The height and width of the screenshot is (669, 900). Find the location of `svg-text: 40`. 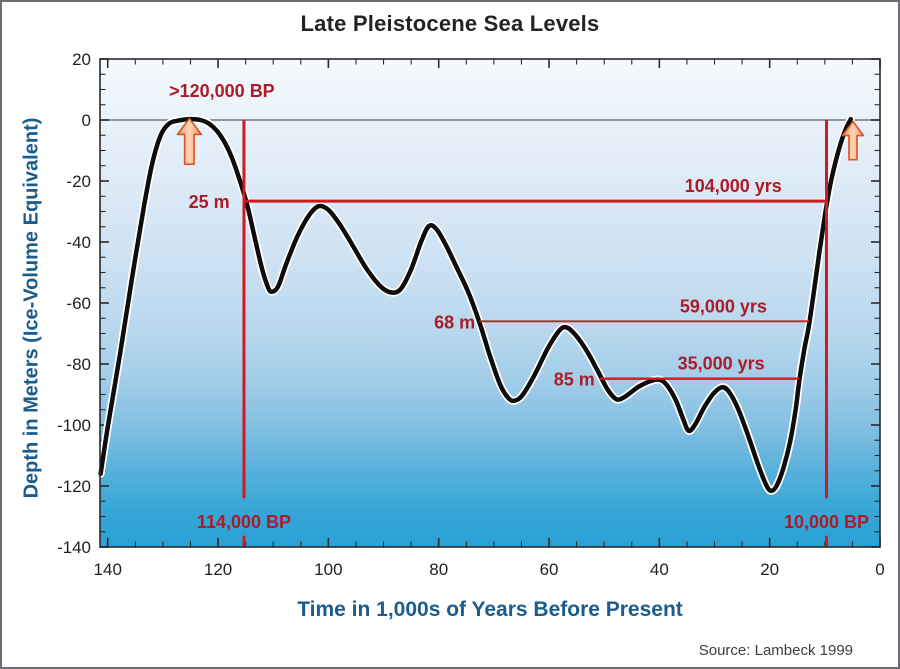

svg-text: 40 is located at coordinates (659, 569).